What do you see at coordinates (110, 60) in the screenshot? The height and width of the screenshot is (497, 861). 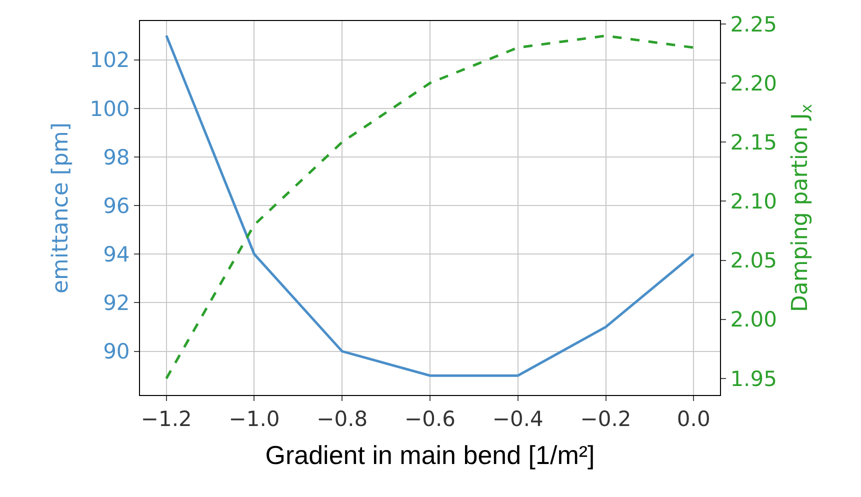 I see `y-tick-label: 102` at bounding box center [110, 60].